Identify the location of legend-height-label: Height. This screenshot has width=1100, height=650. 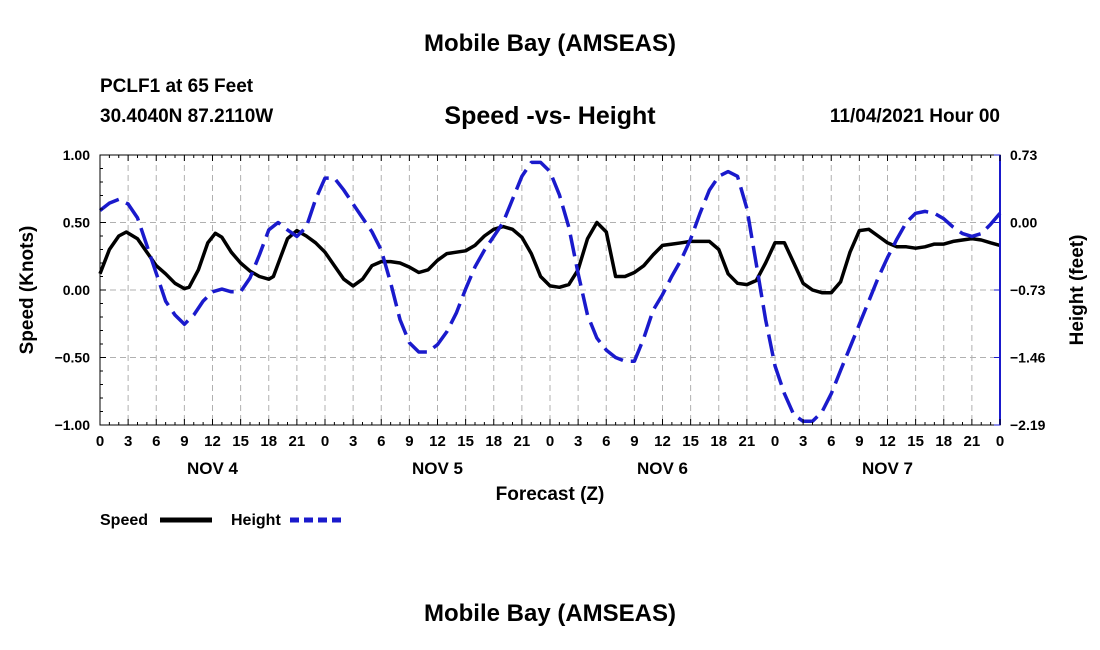
(256, 520).